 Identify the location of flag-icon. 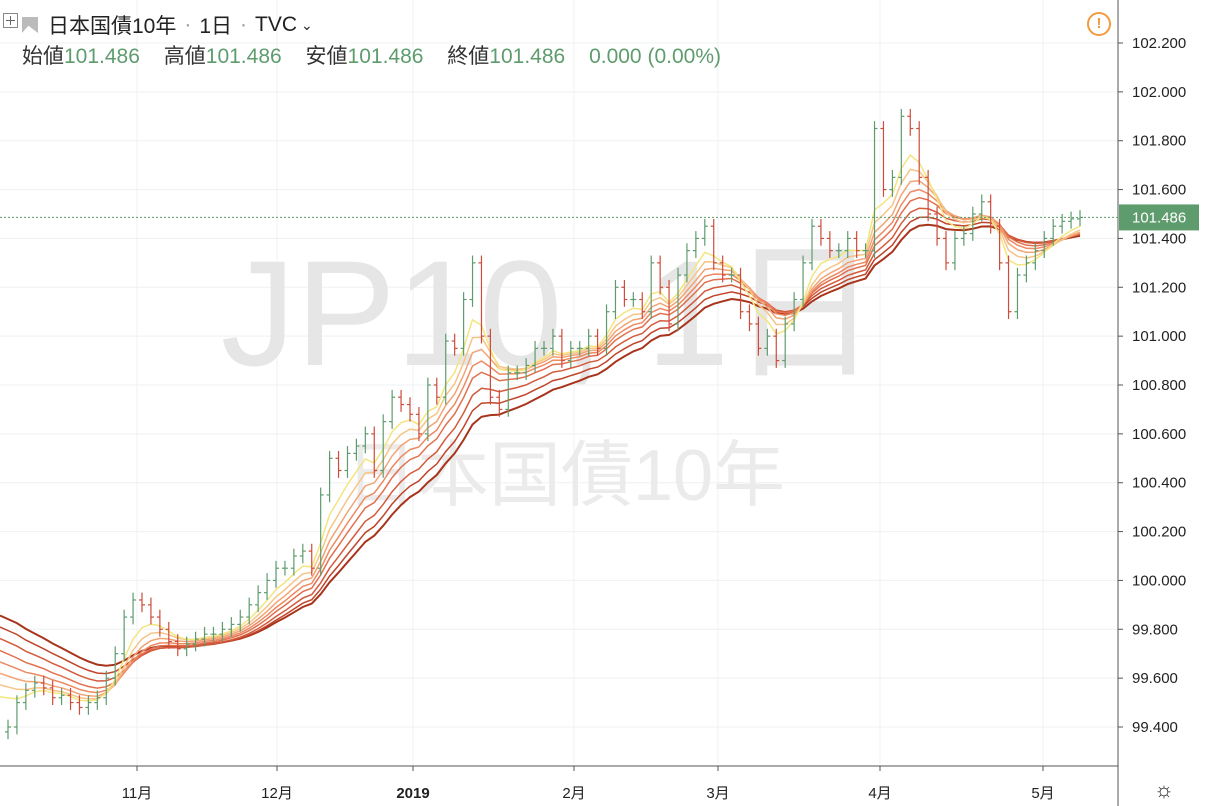
(30, 25).